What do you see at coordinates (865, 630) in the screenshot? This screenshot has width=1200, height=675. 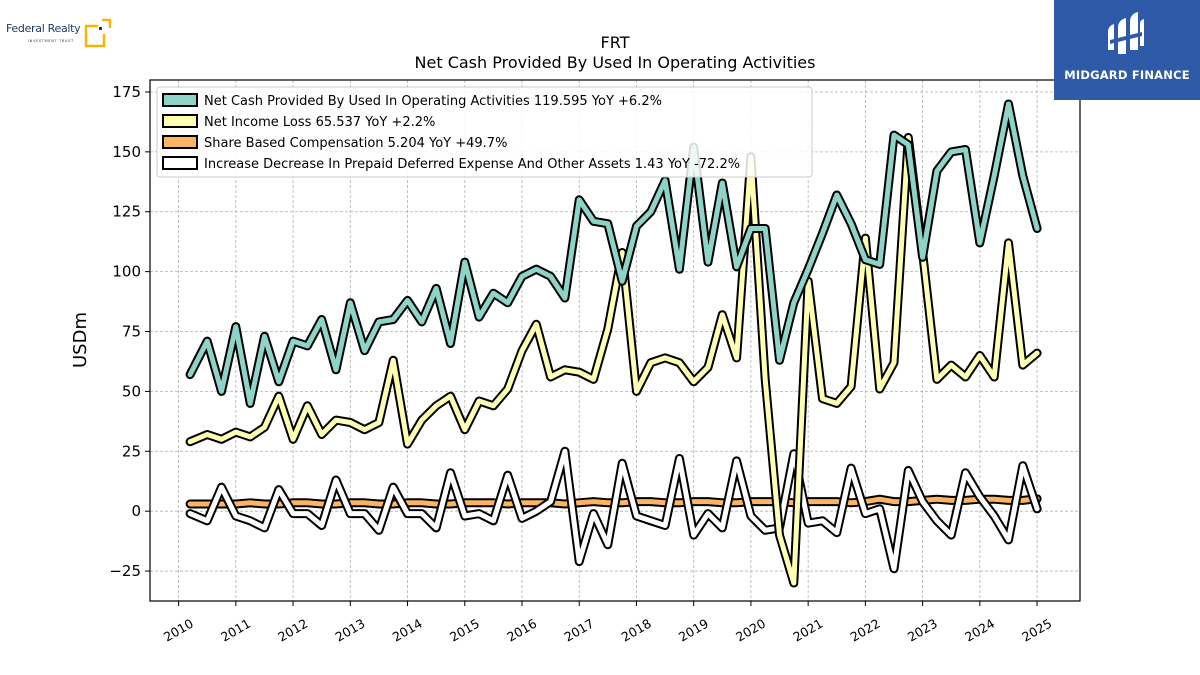 I see `x-tick-label: 2022` at bounding box center [865, 630].